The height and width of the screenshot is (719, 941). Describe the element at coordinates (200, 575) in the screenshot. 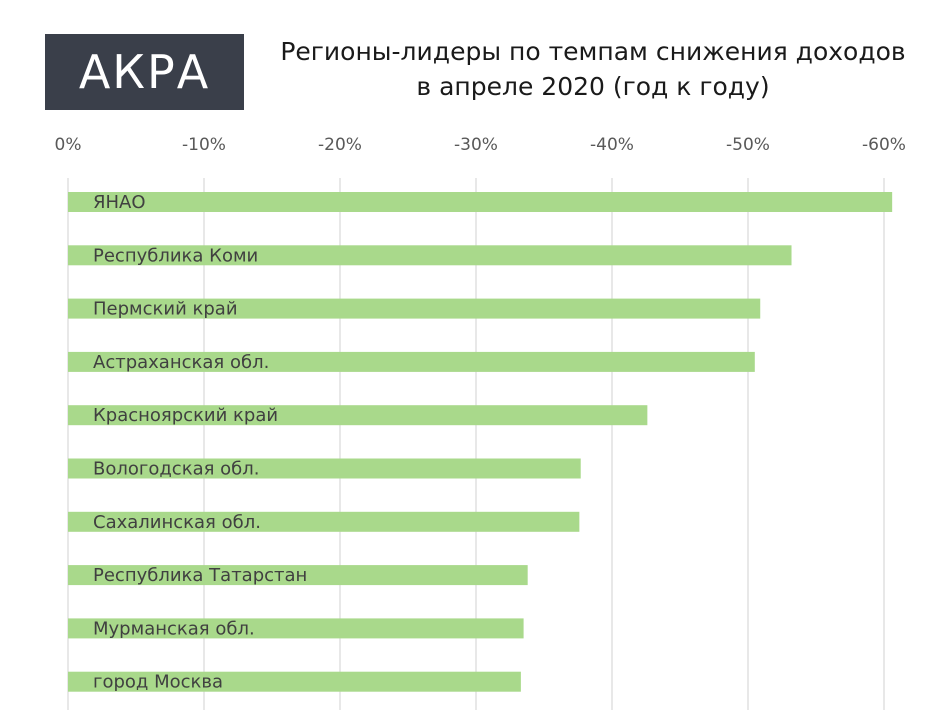

I see `category-label: Республика Татарстан` at that location.